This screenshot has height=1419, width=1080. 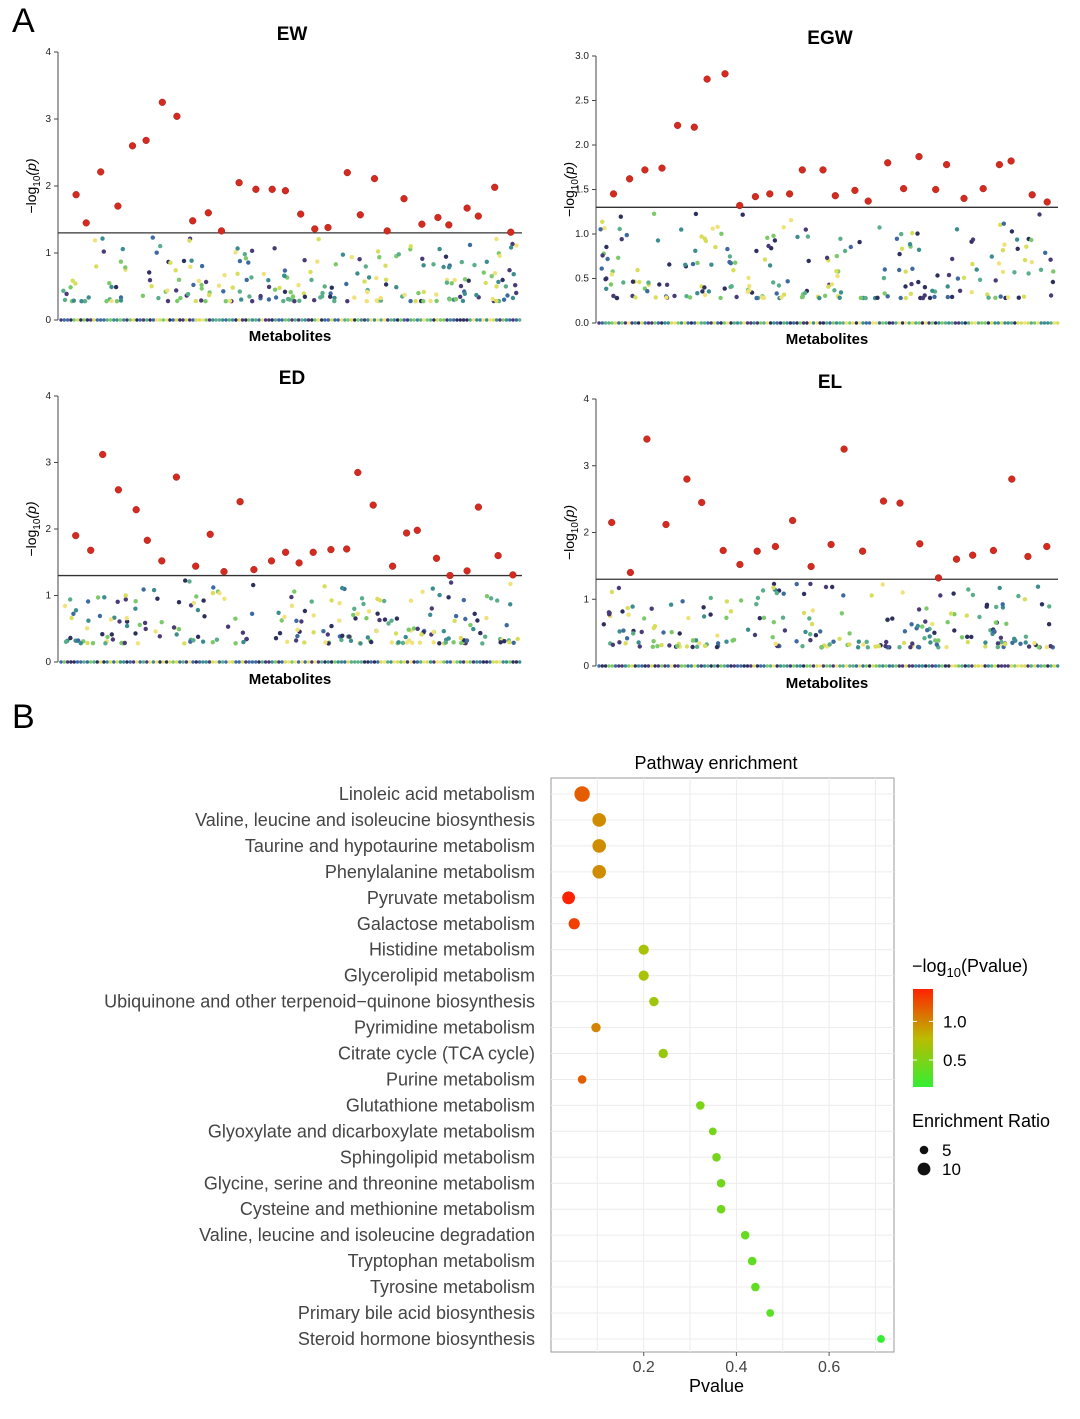 I want to click on pathway-label: Pyrimidine metabolism, so click(x=444, y=1028).